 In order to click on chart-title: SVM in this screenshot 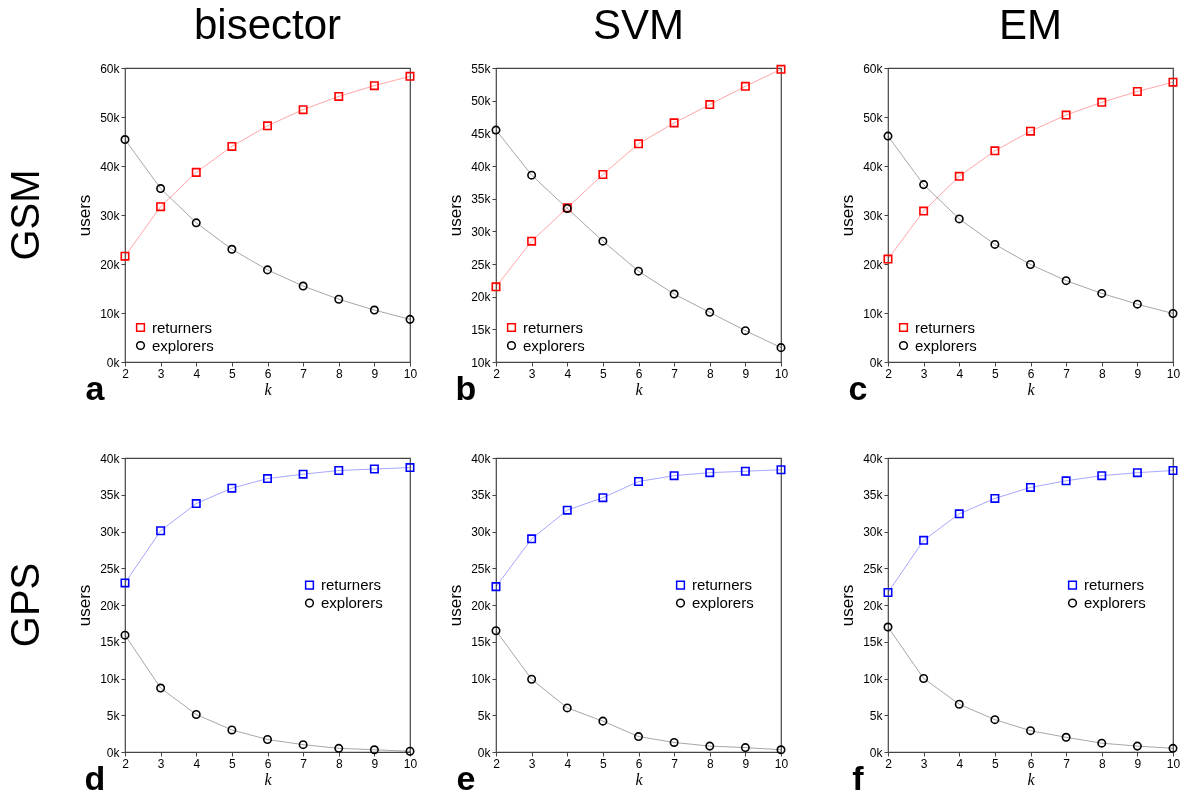, I will do `click(638, 24)`.